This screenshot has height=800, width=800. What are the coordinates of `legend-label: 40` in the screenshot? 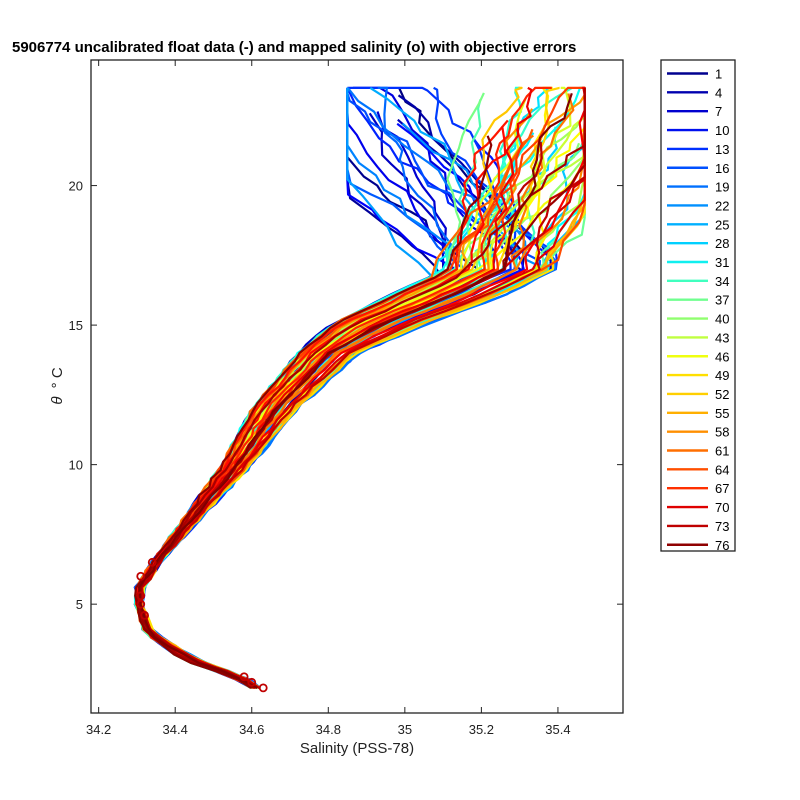 It's located at (722, 319).